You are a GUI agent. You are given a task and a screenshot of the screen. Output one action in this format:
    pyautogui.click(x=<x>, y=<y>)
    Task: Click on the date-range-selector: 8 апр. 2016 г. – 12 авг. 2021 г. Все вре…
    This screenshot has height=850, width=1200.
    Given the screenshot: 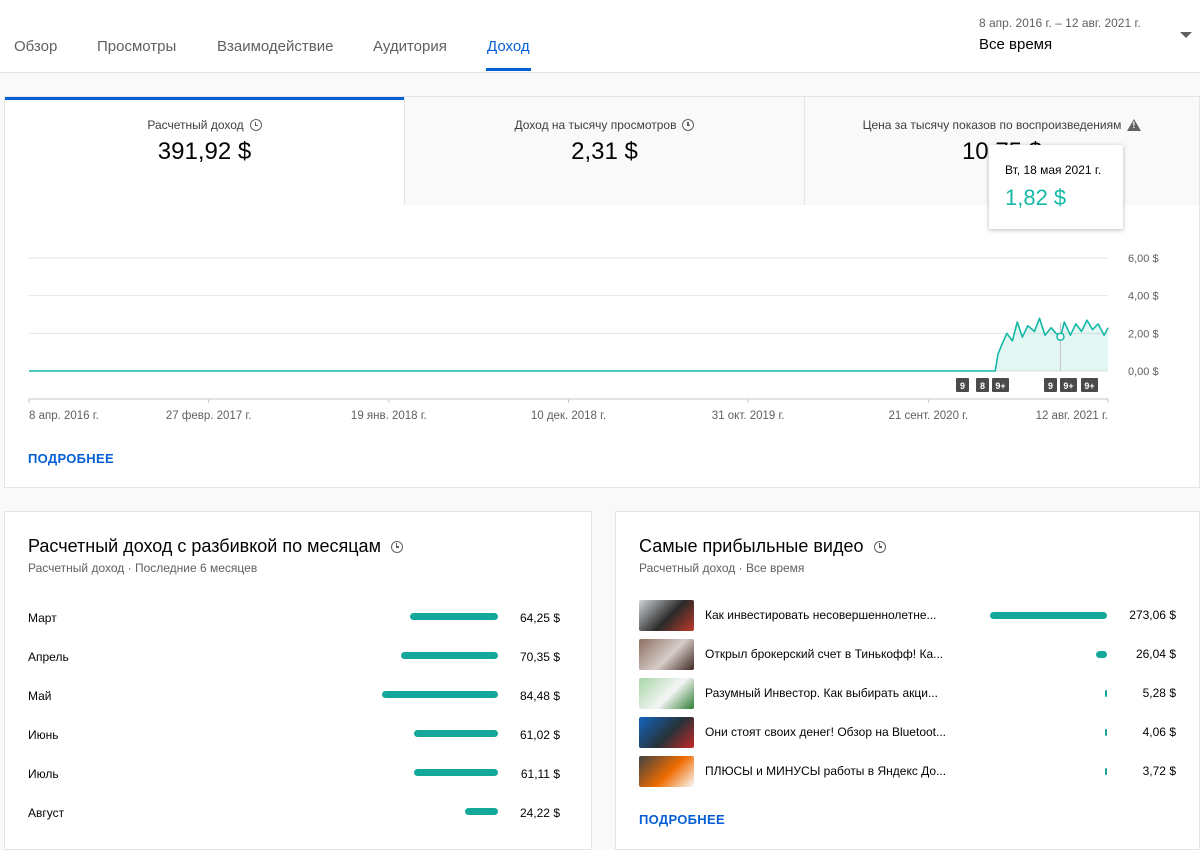 What is the action you would take?
    pyautogui.click(x=1089, y=34)
    